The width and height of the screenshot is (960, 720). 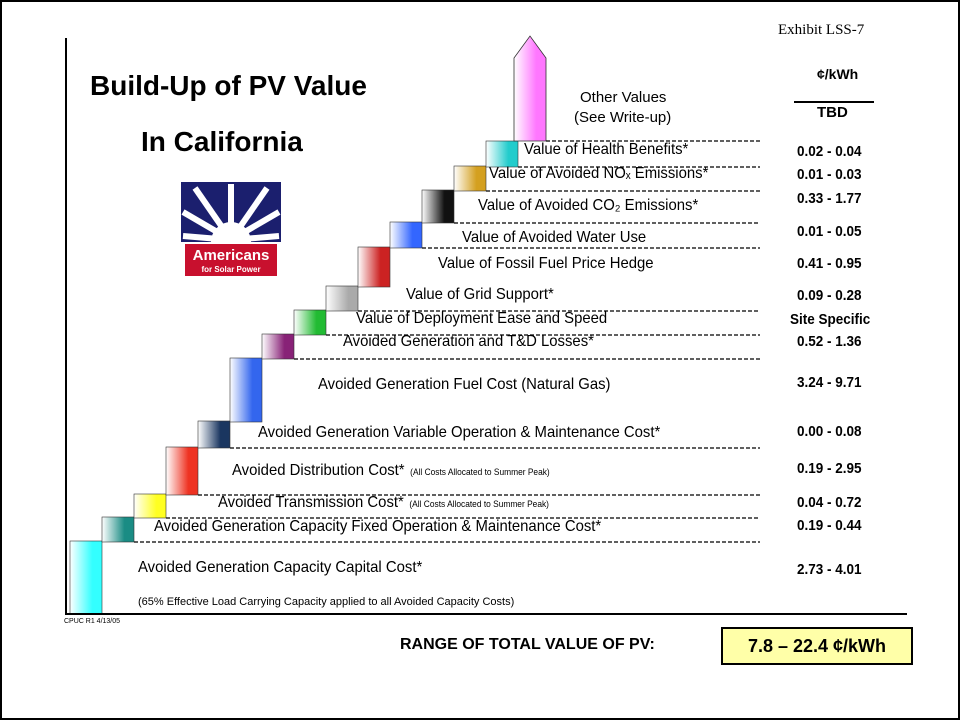 I want to click on step-value-13: 0.01 - 0.03, so click(x=829, y=174).